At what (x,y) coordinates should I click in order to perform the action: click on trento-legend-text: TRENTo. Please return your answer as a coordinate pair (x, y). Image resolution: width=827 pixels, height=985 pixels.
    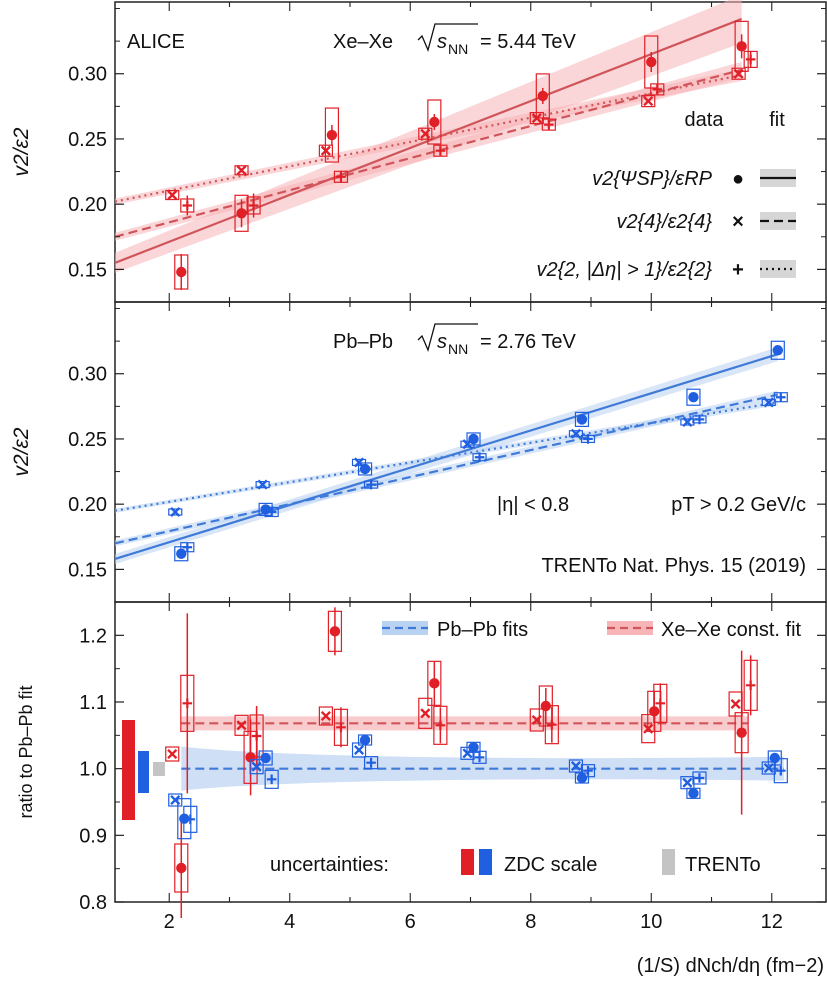
    Looking at the image, I should click on (723, 865).